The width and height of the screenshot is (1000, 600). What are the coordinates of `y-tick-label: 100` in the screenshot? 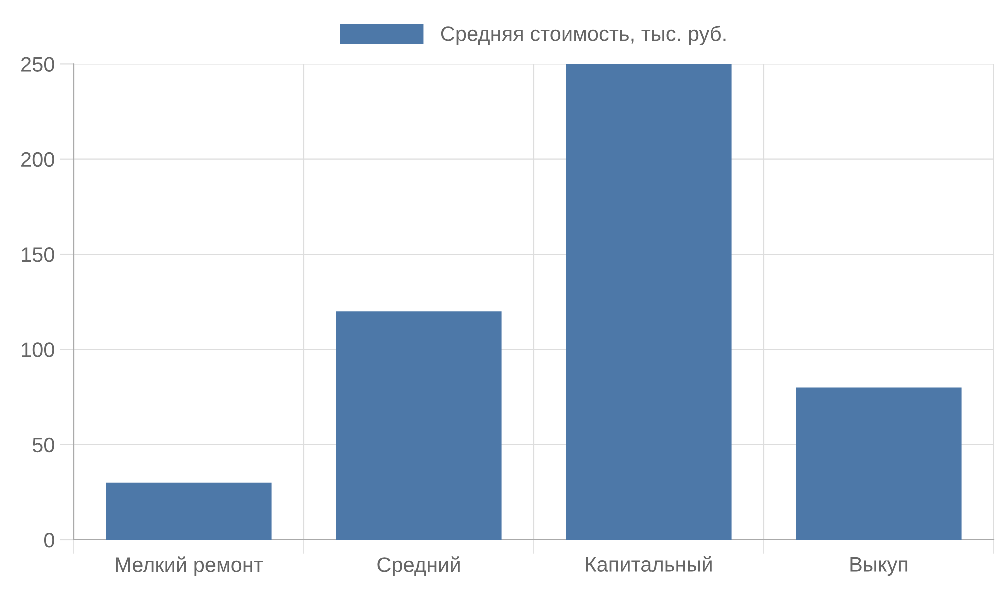 It's located at (38, 350).